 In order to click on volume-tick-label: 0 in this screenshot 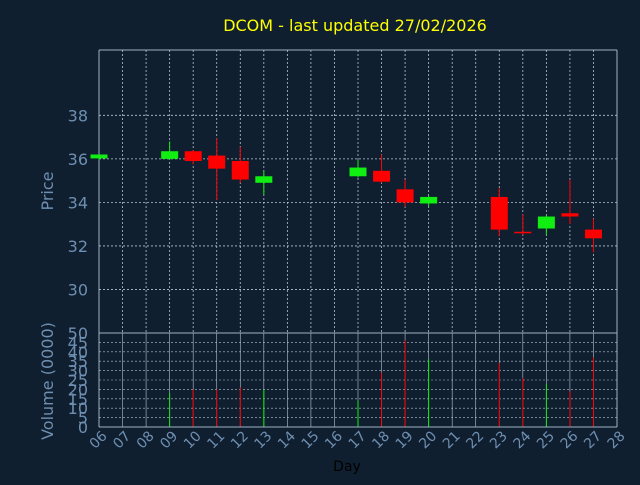, I will do `click(83, 427)`.